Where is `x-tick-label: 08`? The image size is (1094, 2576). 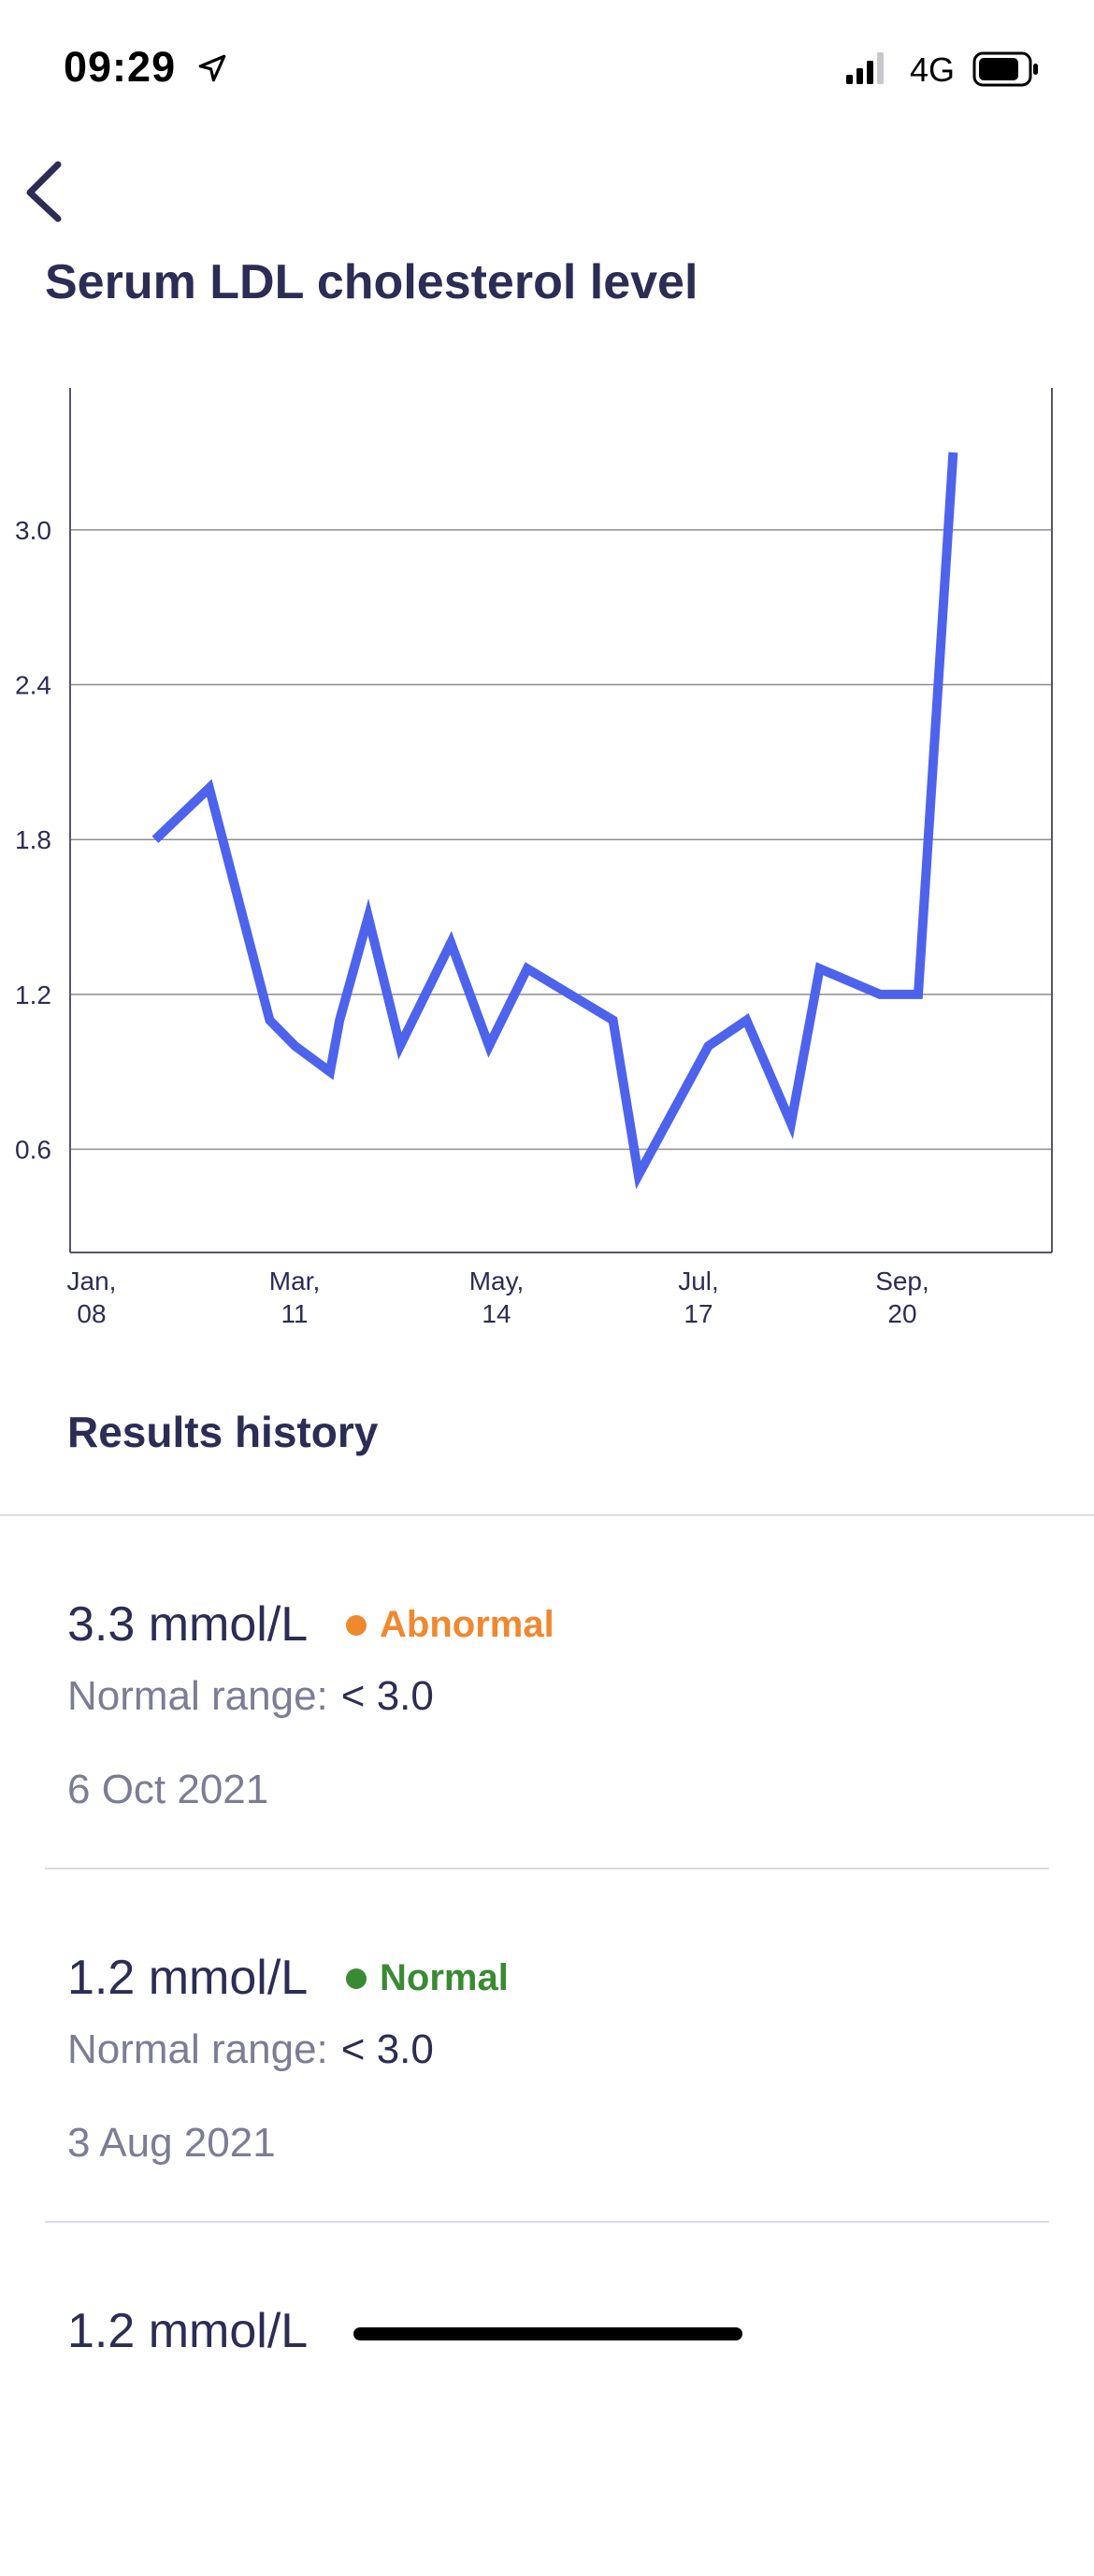
x-tick-label: 08 is located at coordinates (91, 1313).